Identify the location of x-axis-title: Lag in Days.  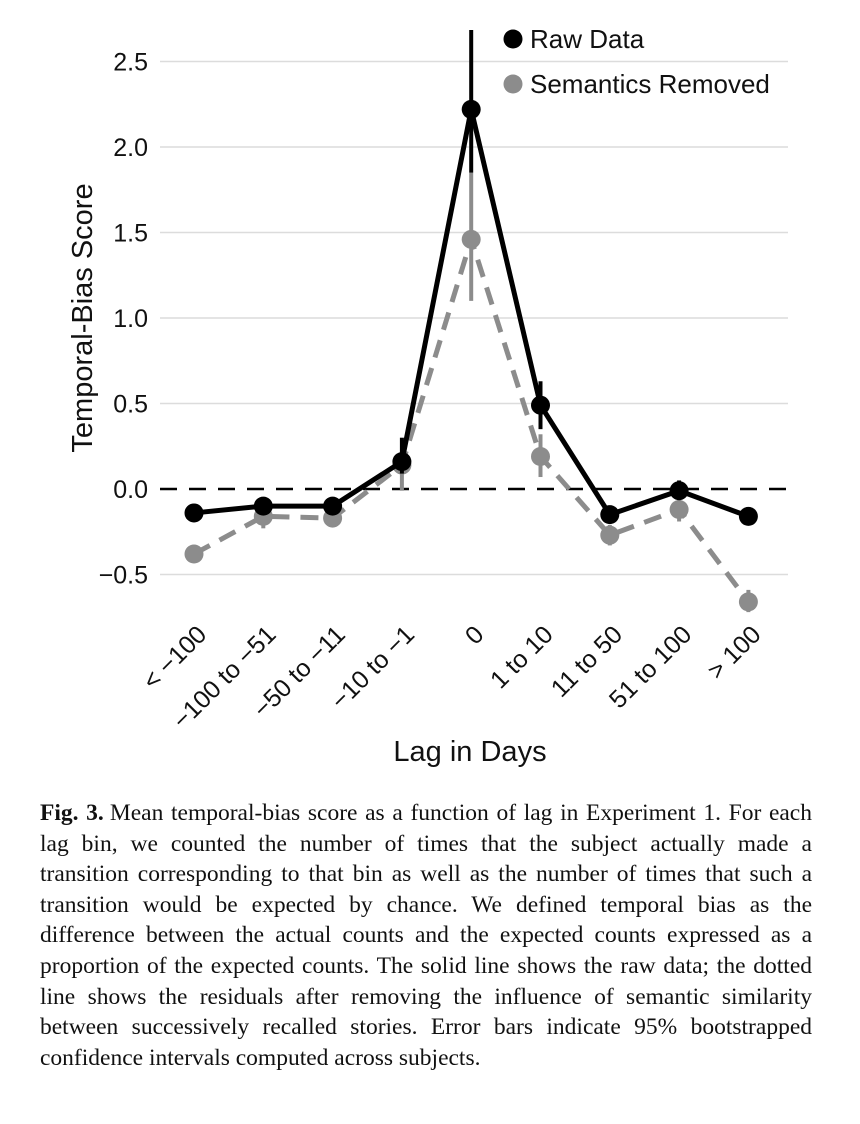
(469, 752).